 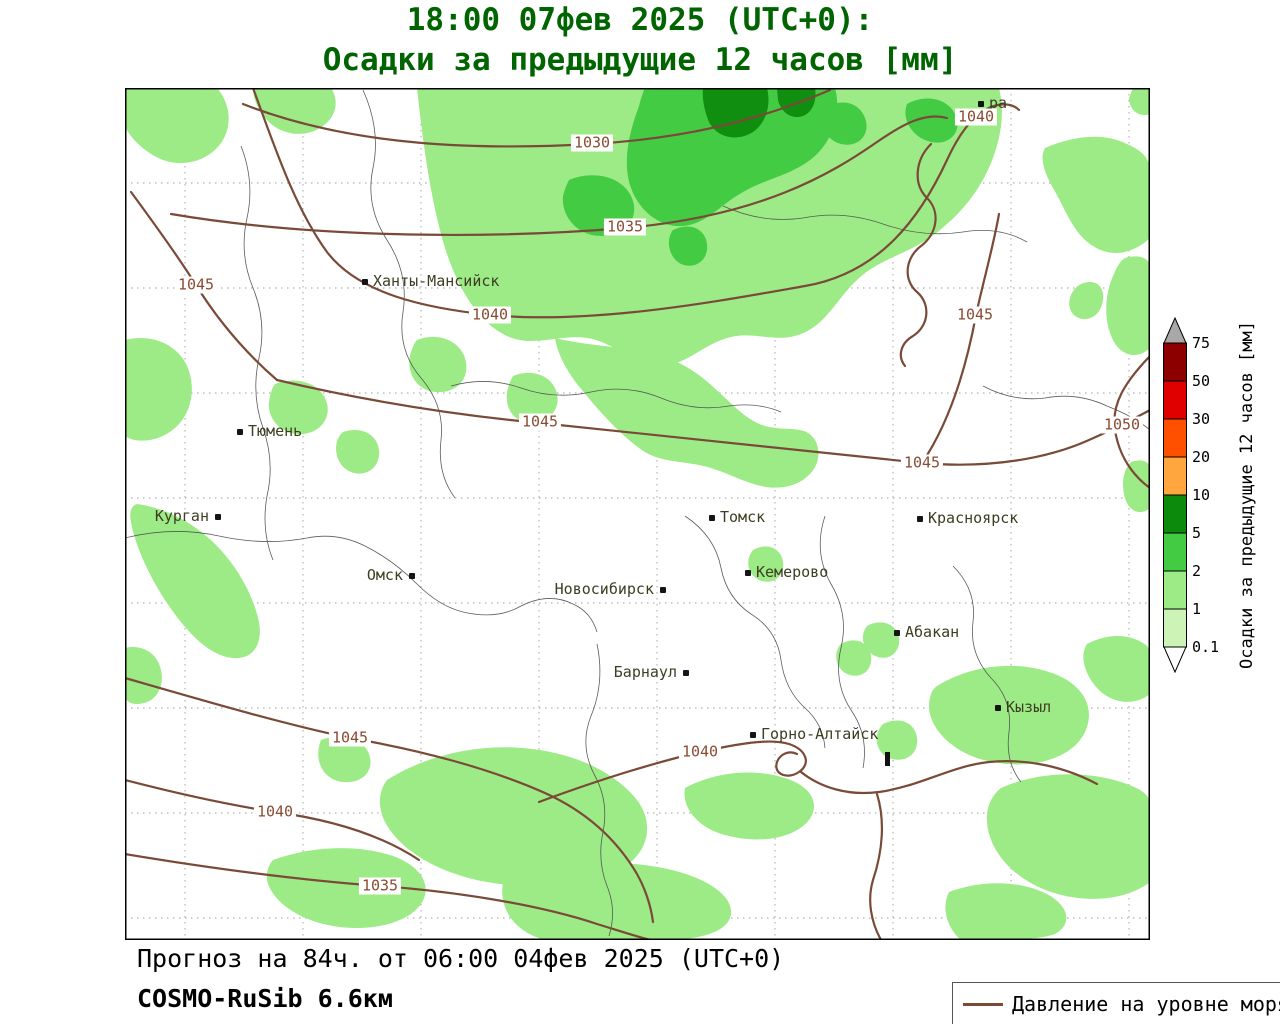 I want to click on city-label: Абакан, so click(x=932, y=632).